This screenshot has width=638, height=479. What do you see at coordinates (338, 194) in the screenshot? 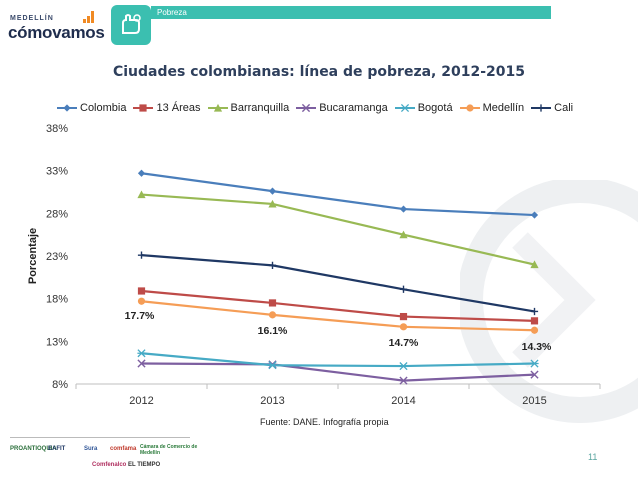
I see `series-line-colombia` at bounding box center [338, 194].